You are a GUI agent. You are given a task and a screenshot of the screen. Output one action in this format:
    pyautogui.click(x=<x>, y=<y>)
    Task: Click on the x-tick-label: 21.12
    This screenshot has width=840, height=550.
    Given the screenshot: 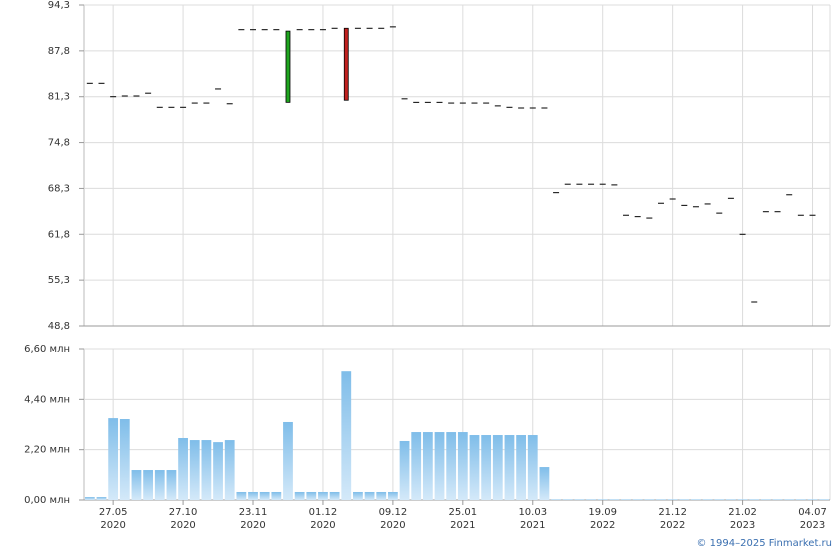 What is the action you would take?
    pyautogui.click(x=672, y=512)
    